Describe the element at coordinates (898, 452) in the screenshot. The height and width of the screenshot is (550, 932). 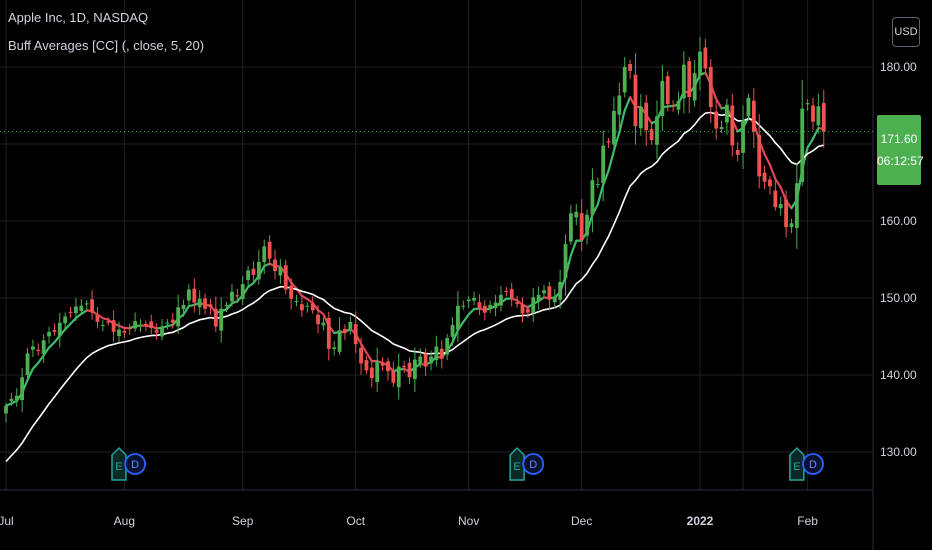
I see `y-tick-label: 130.00` at that location.